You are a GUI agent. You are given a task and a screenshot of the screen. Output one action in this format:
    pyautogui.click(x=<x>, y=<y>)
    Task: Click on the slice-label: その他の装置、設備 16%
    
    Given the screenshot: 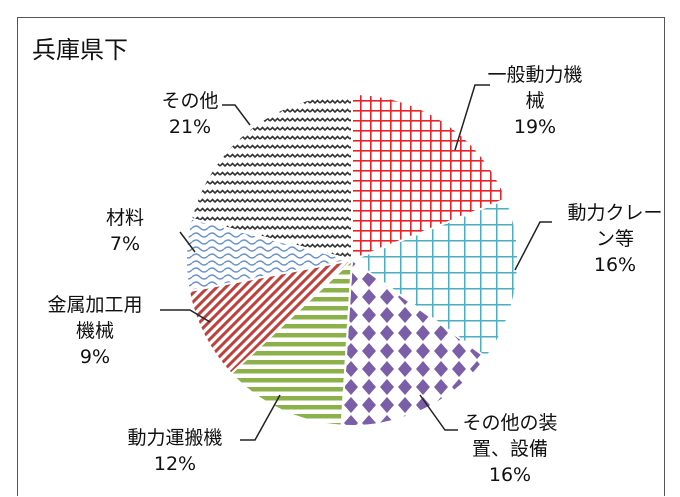 What is the action you would take?
    pyautogui.click(x=510, y=449)
    